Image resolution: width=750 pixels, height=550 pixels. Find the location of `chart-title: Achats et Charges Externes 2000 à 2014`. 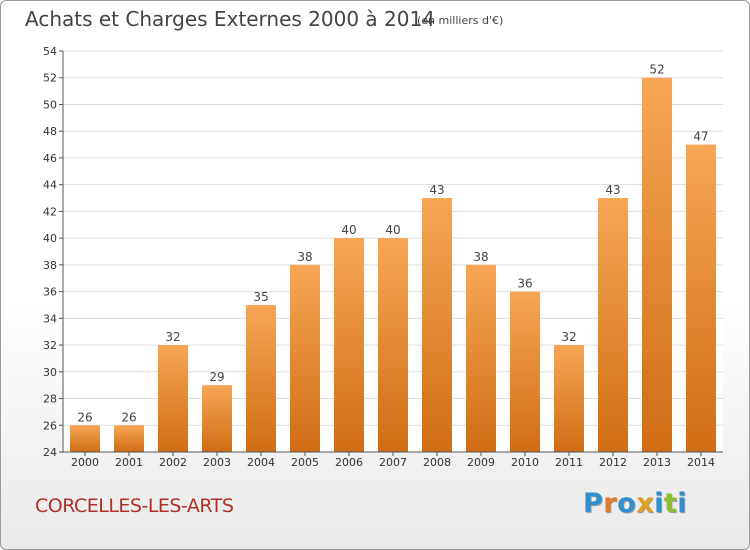

chart-title: Achats et Charges Externes 2000 à 2014 is located at coordinates (230, 19).